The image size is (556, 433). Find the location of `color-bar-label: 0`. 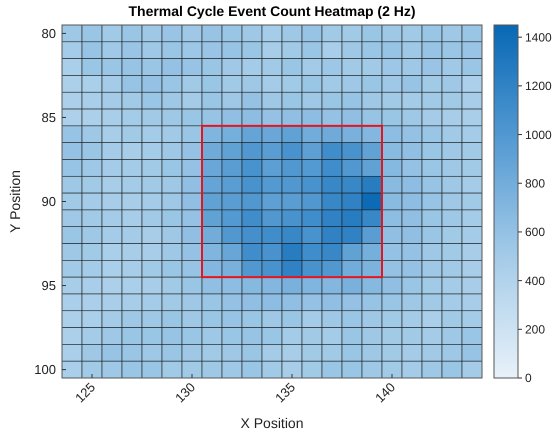

color-bar-label: 0 is located at coordinates (528, 378).